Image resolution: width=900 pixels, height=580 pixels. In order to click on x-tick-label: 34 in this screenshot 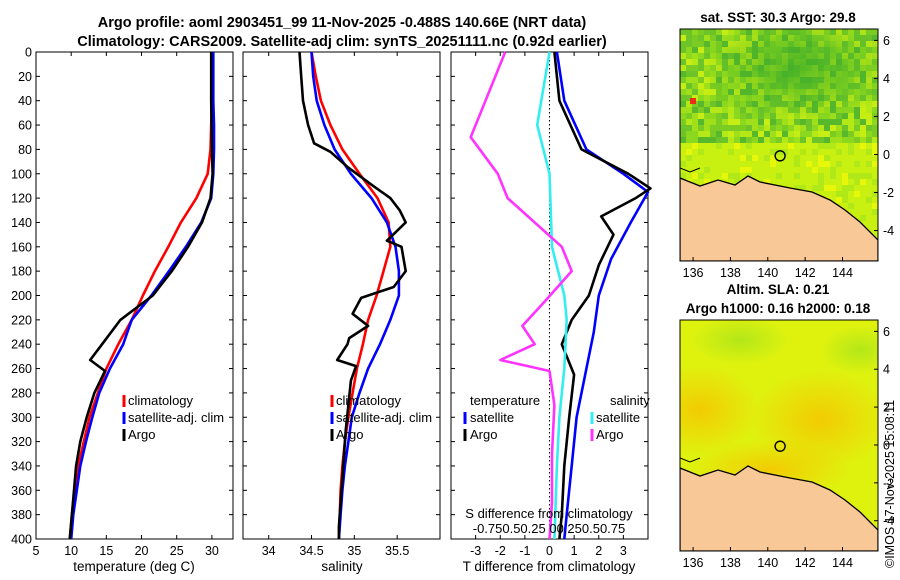, I will do `click(269, 551)`.